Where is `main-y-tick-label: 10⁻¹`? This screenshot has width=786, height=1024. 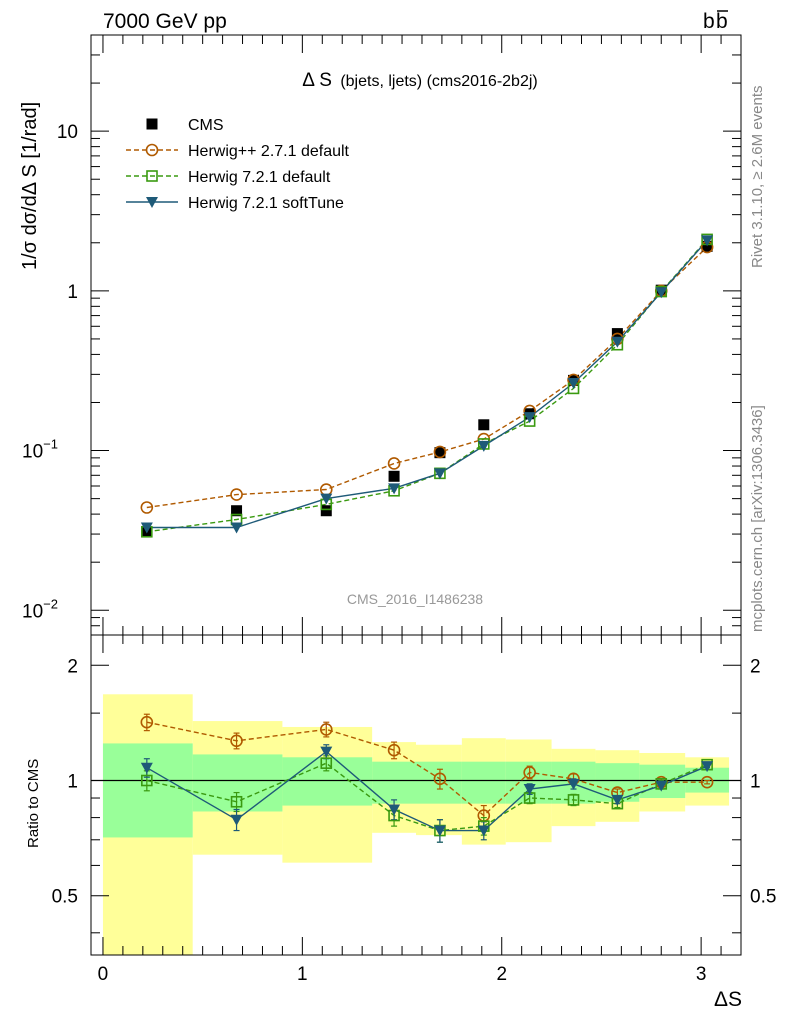
main-y-tick-label: 10⁻¹ is located at coordinates (40, 450).